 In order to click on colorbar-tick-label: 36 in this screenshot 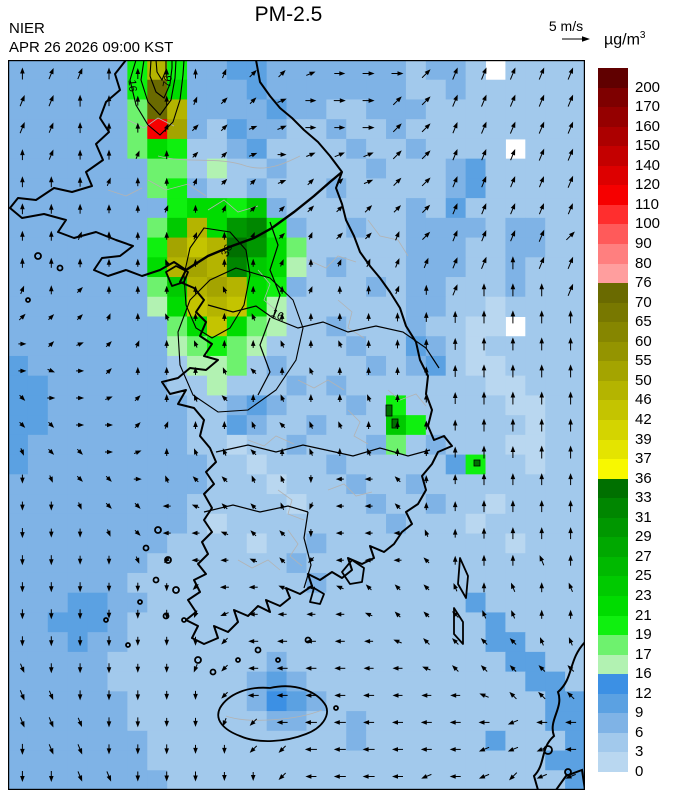, I will do `click(643, 478)`.